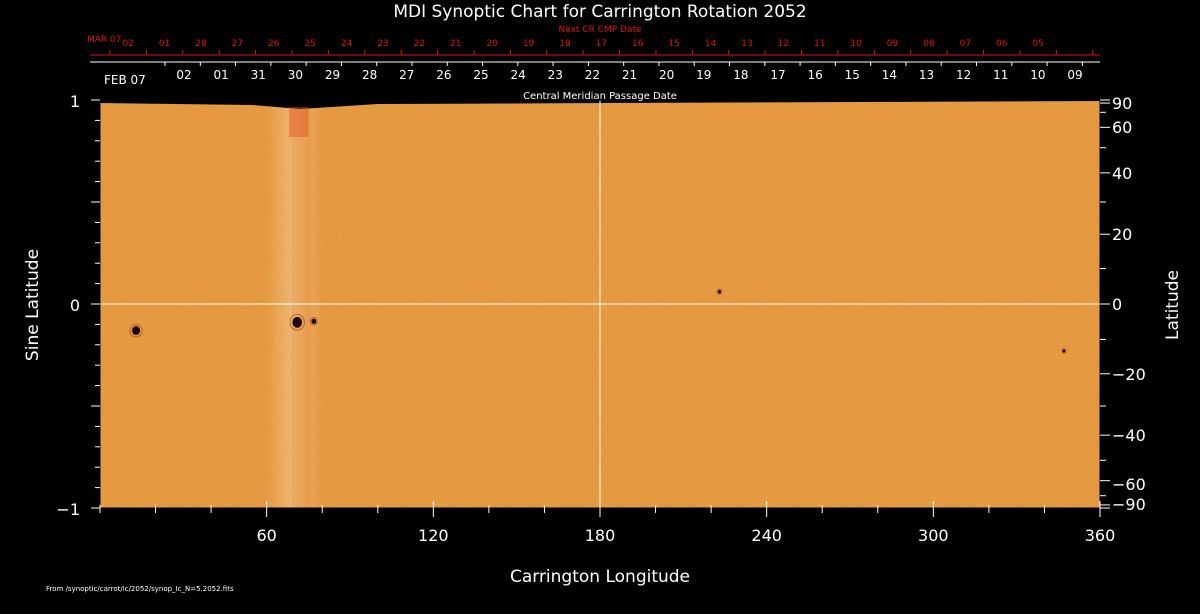  What do you see at coordinates (1129, 484) in the screenshot?
I see `right-tick-label: −60` at bounding box center [1129, 484].